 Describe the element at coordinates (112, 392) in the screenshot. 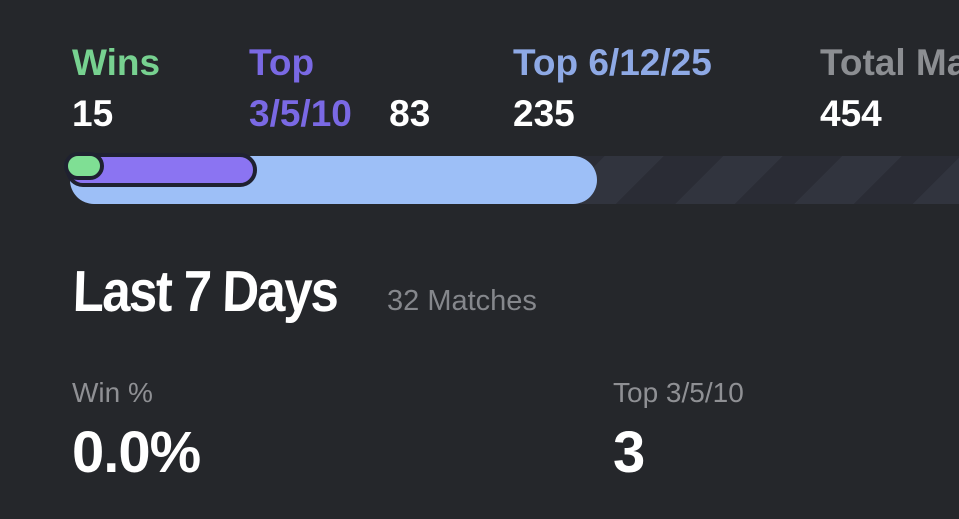

I see `stat-win-percent-label: Win %` at that location.